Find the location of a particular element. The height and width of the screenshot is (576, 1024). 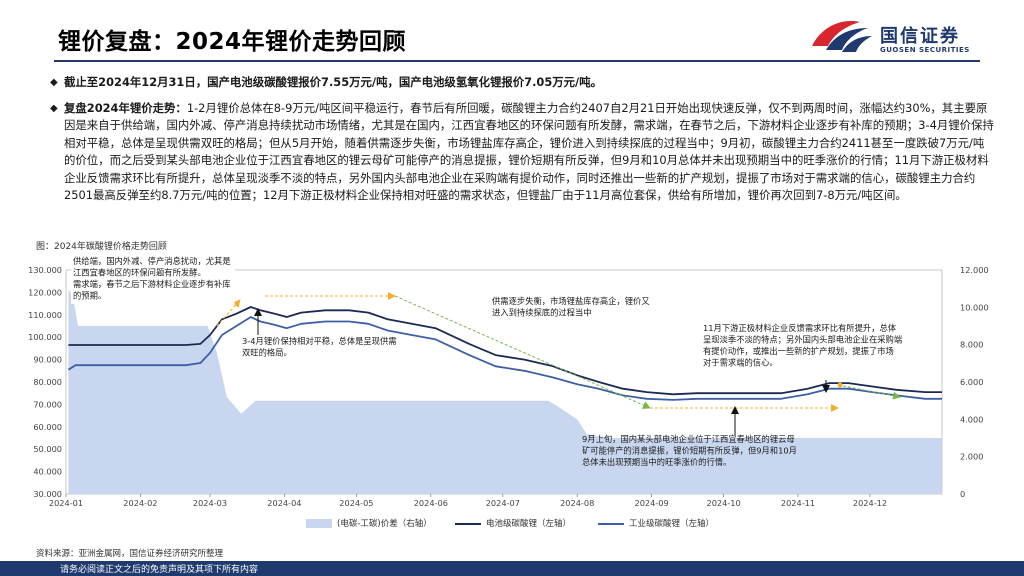

y-left-tick-label: 30.000 is located at coordinates (47, 494).